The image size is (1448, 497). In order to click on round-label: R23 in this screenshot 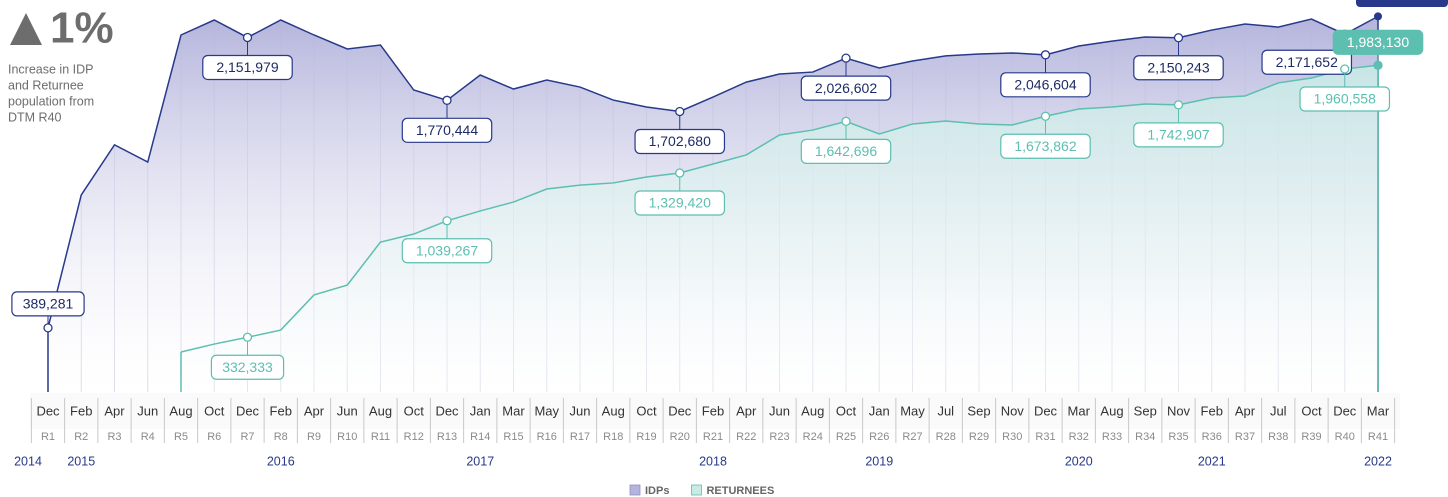, I will do `click(779, 437)`.